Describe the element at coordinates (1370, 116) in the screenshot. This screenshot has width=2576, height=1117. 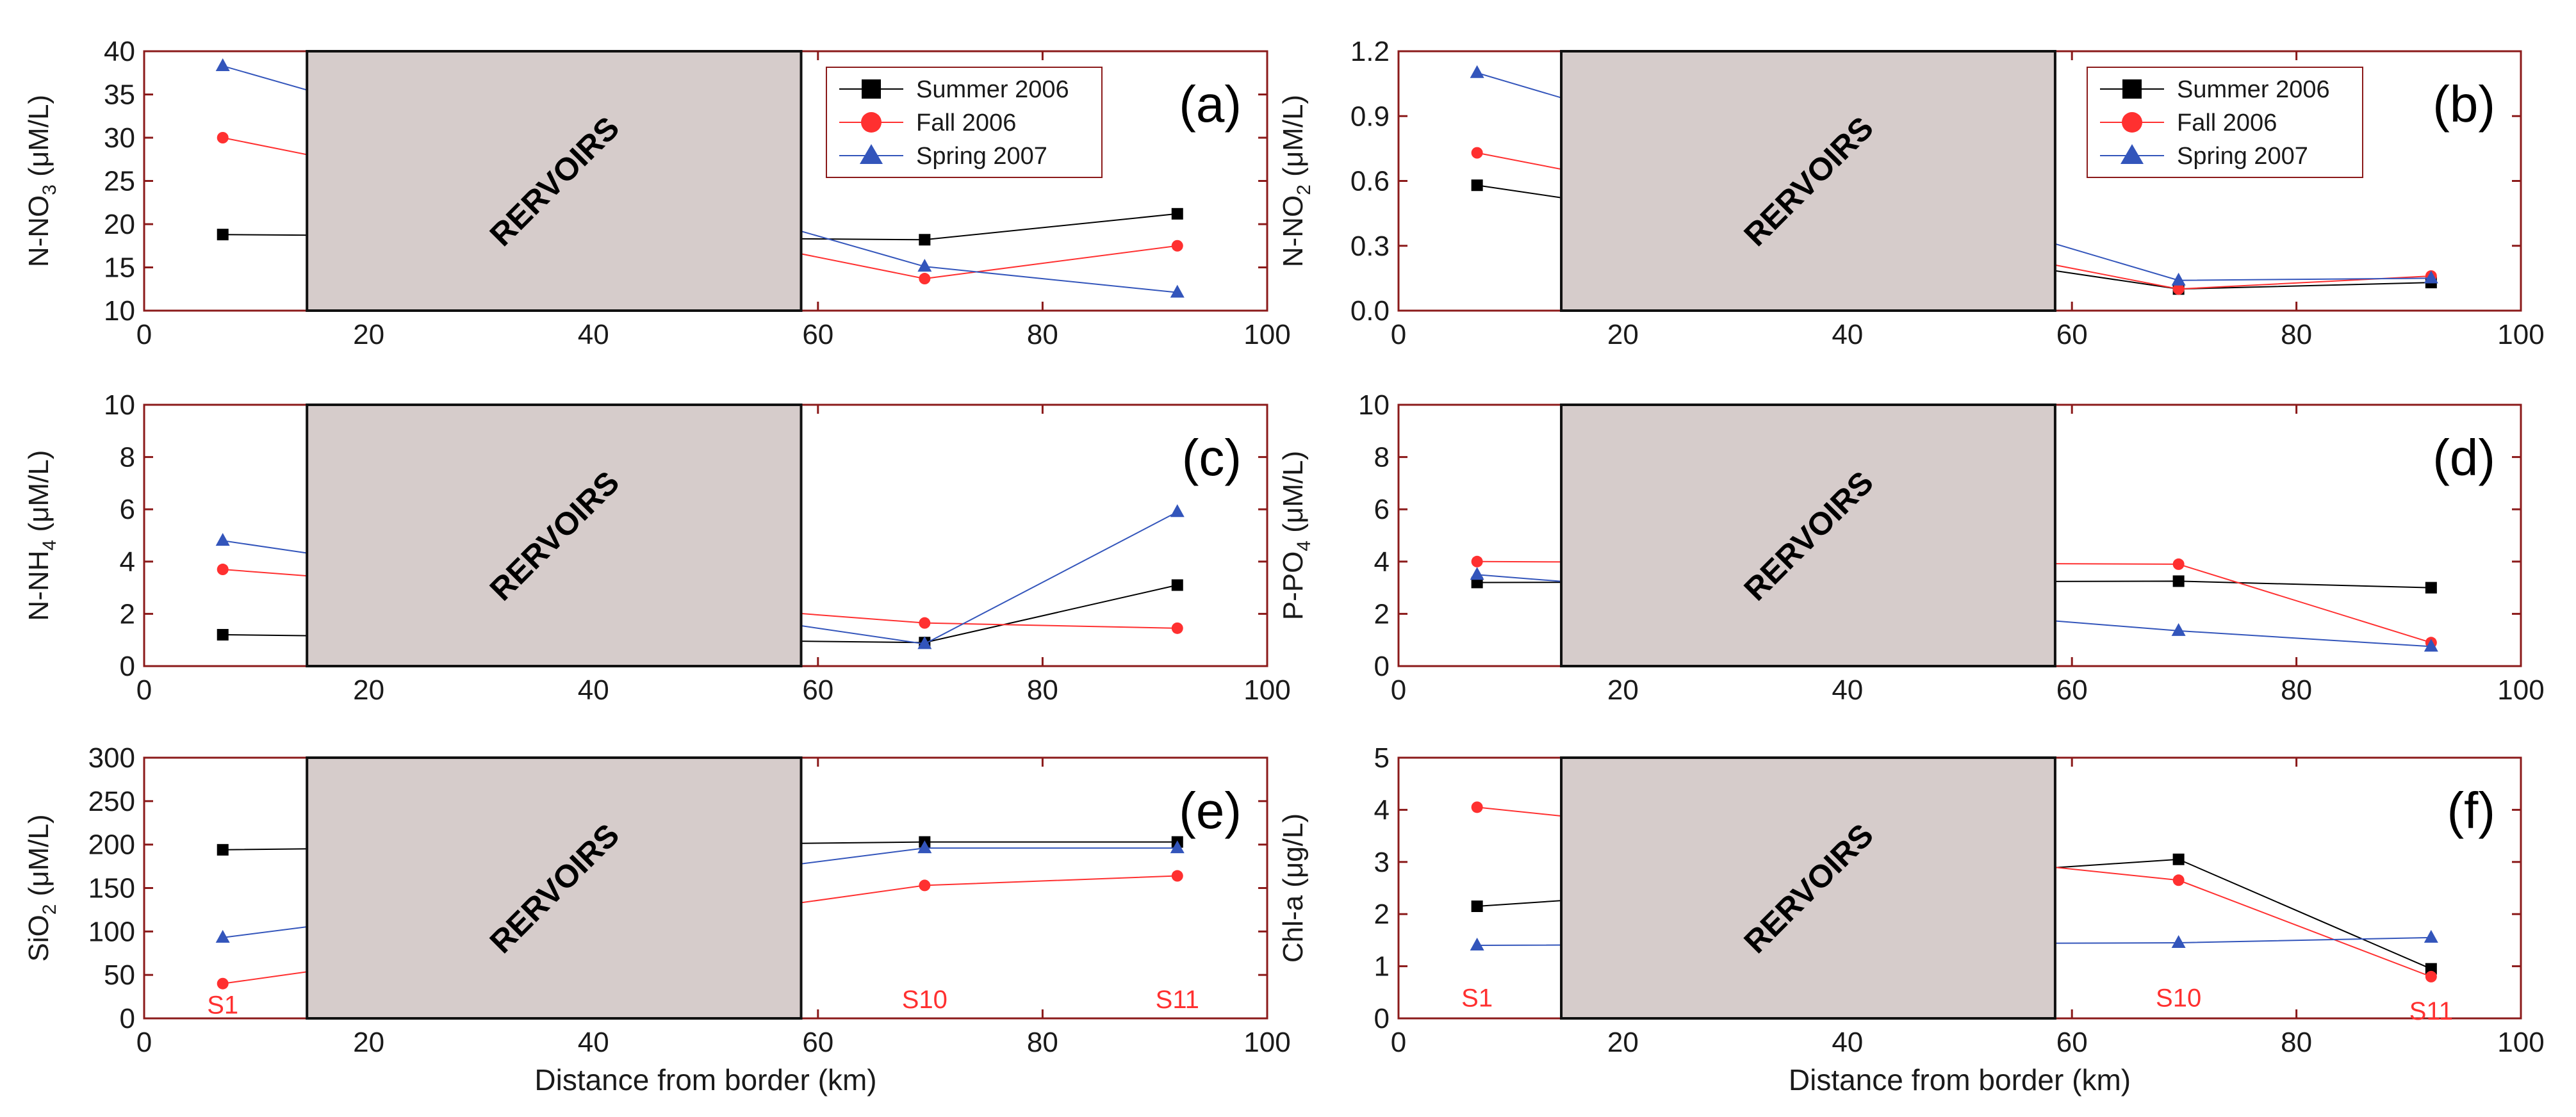
I see `y-tick-label-b: 0.9` at that location.